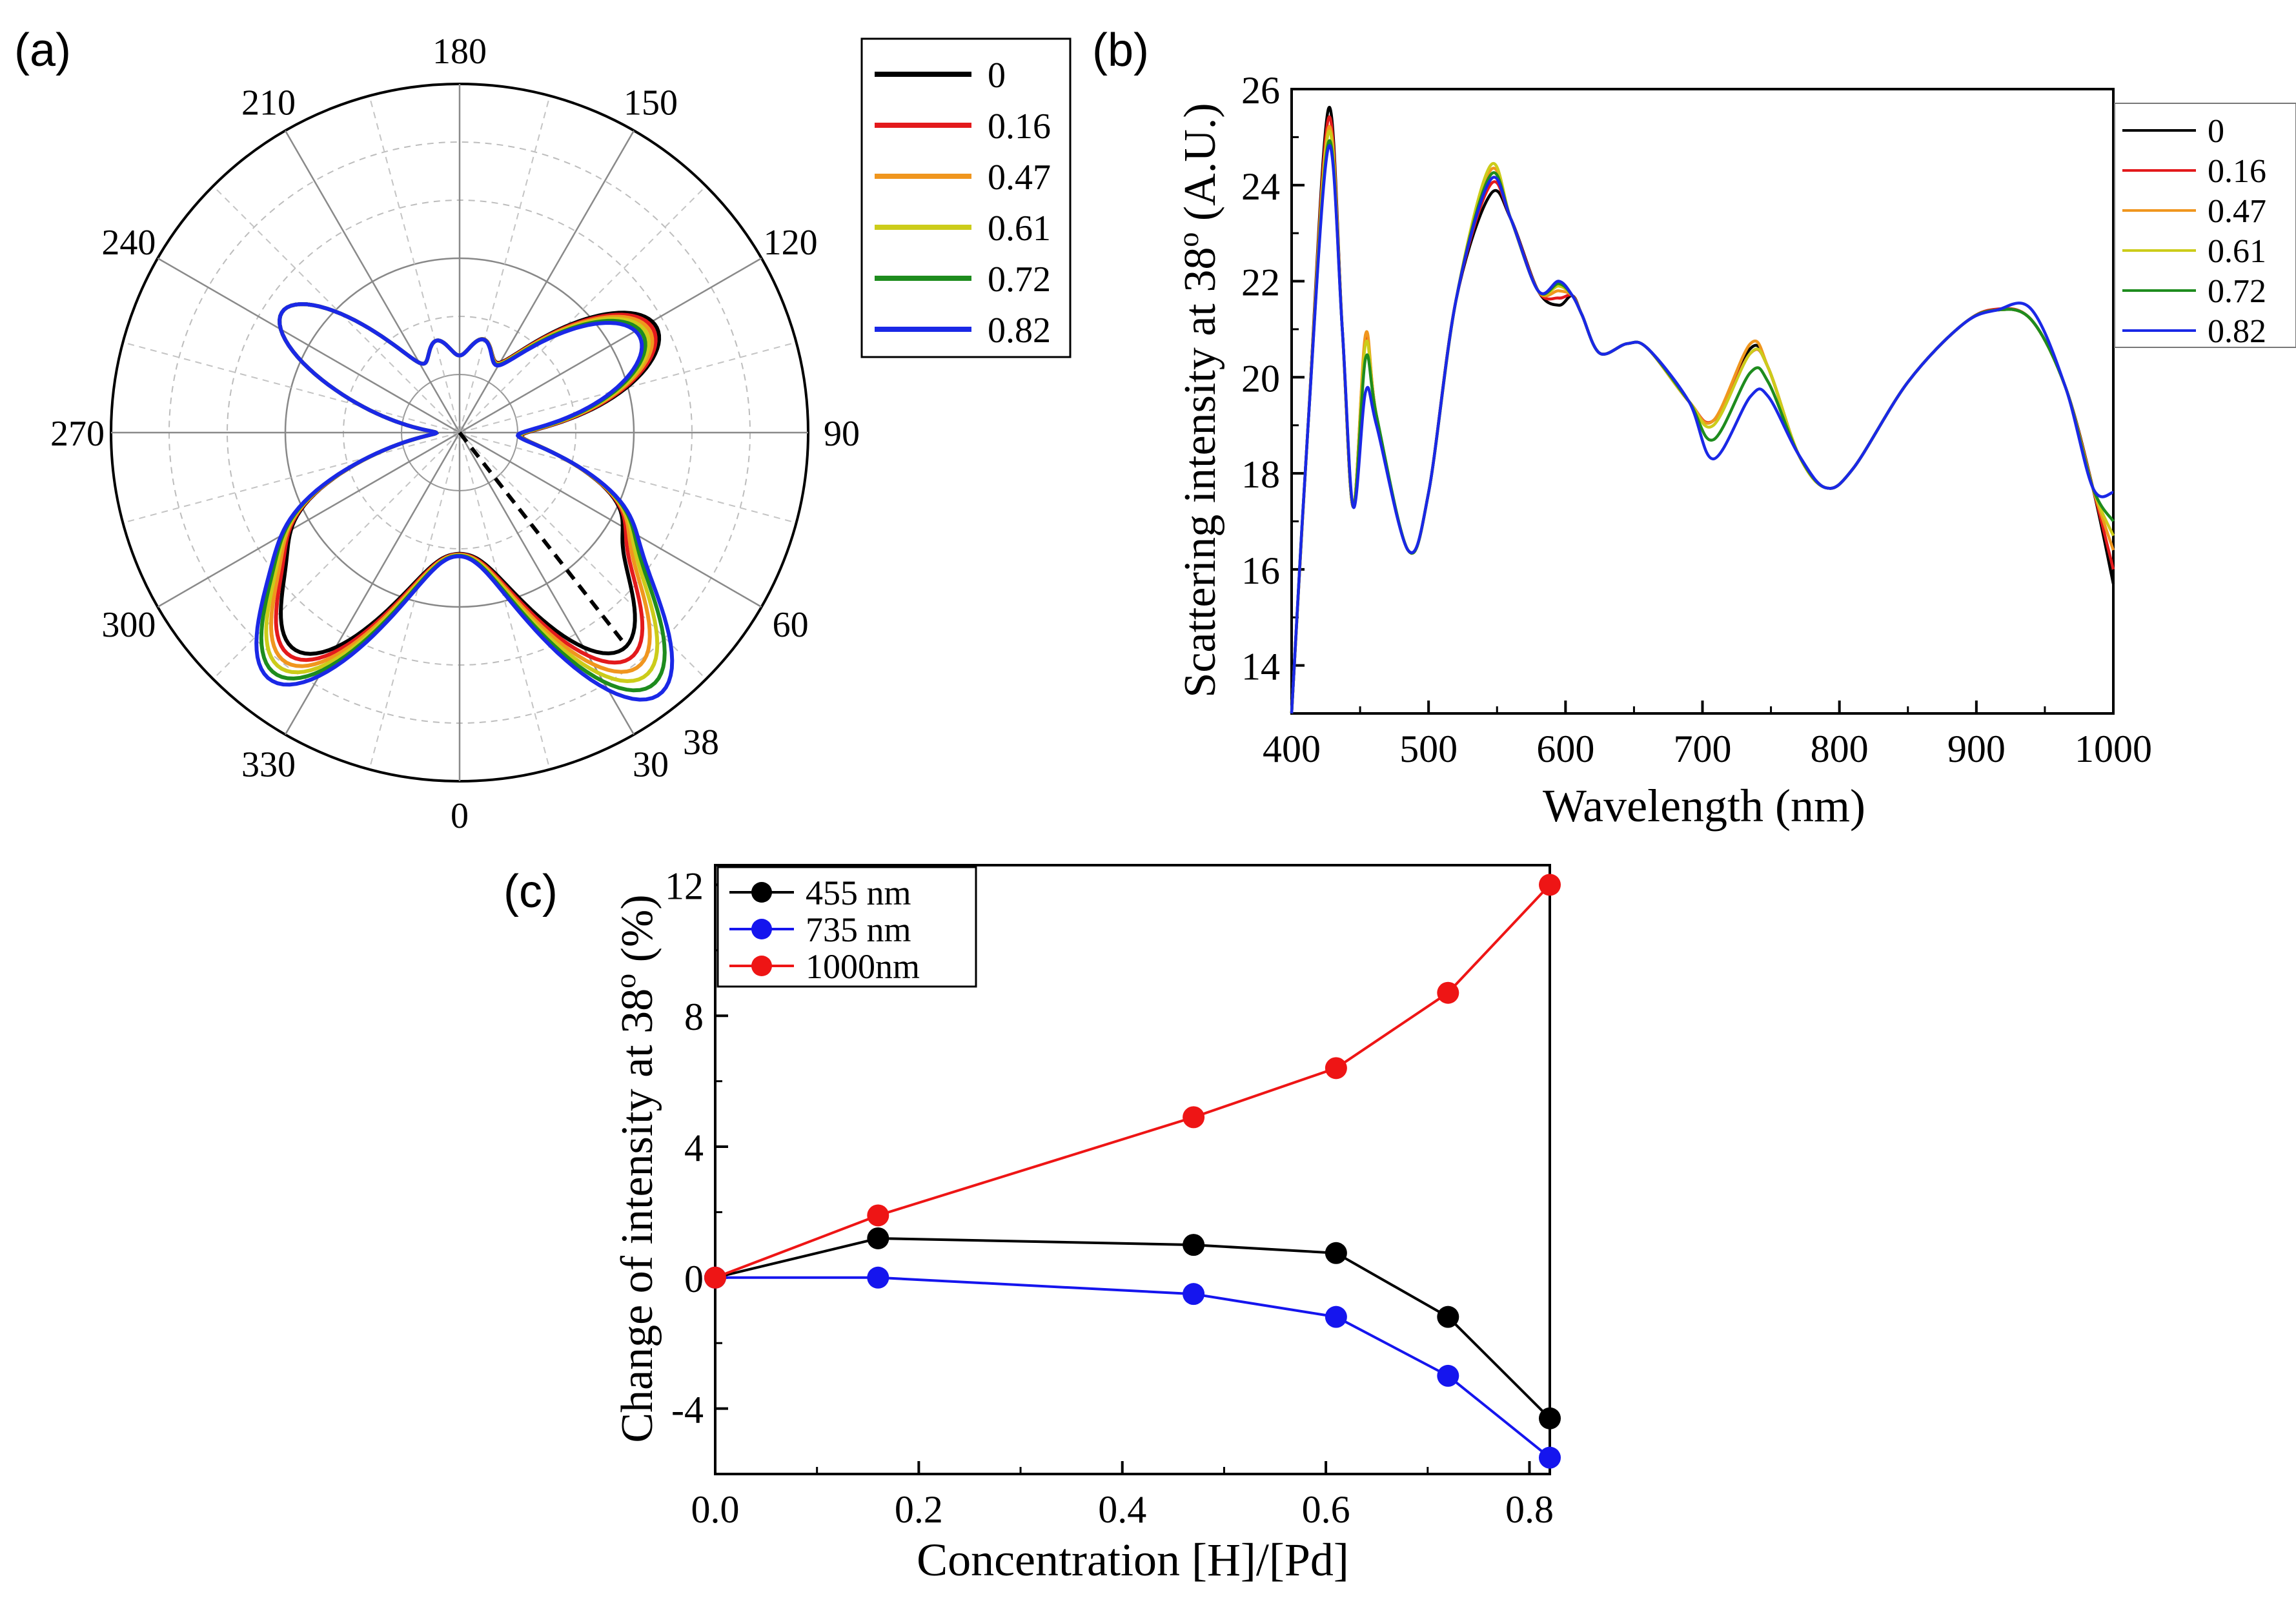  I want to click on y-tick-label: 26, so click(1260, 90).